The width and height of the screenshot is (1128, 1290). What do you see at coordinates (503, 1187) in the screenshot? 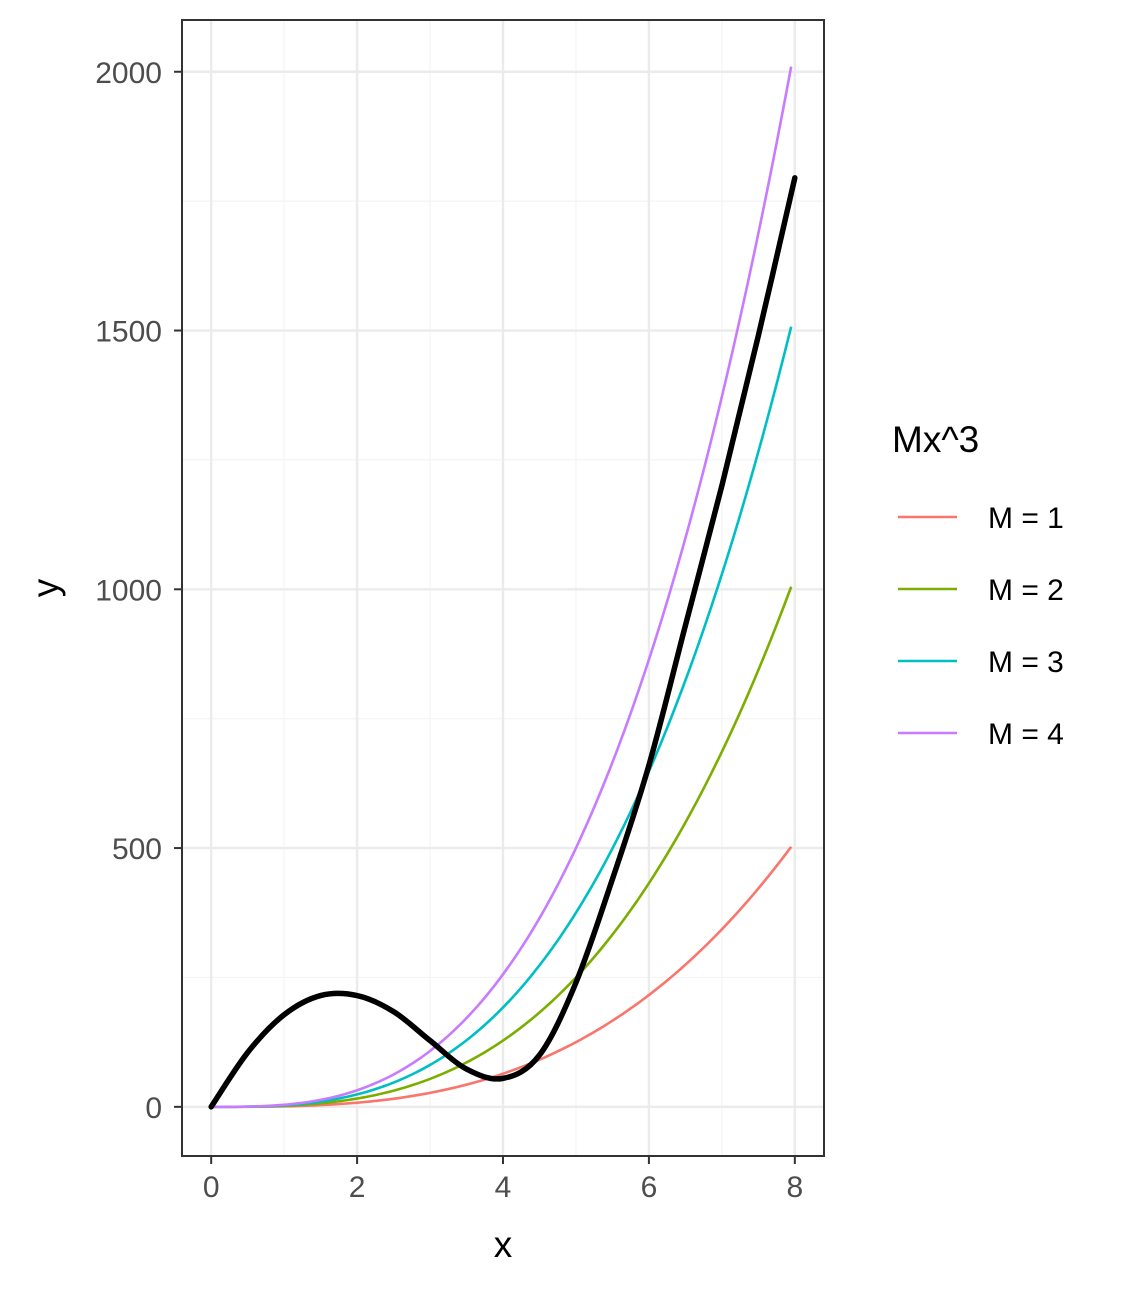
I see `x-tick-label: 4` at bounding box center [503, 1187].